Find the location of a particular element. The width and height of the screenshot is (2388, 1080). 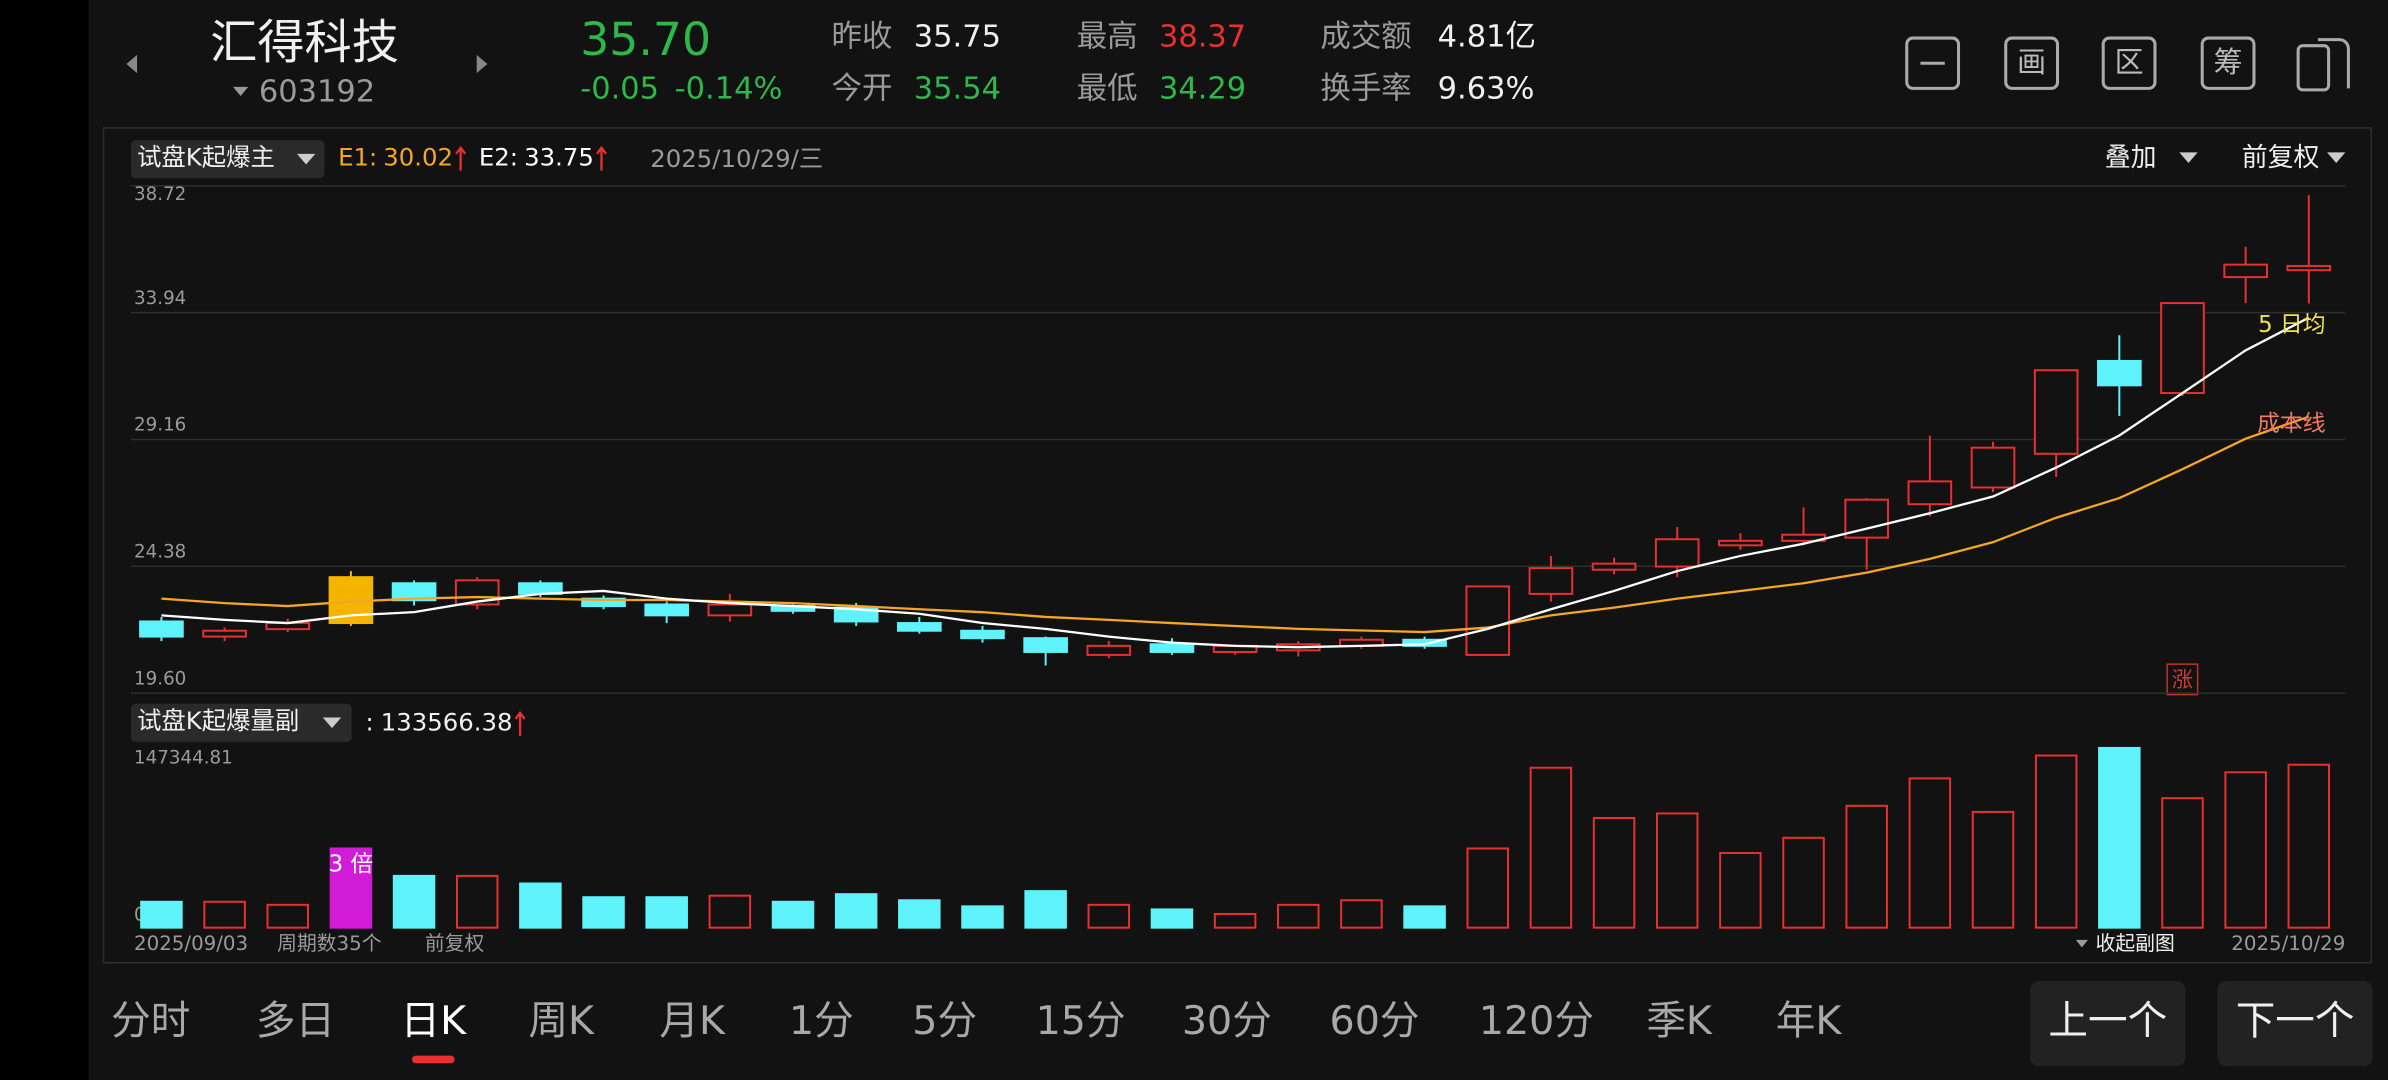

volume-annotation: 3 倍 is located at coordinates (351, 865).